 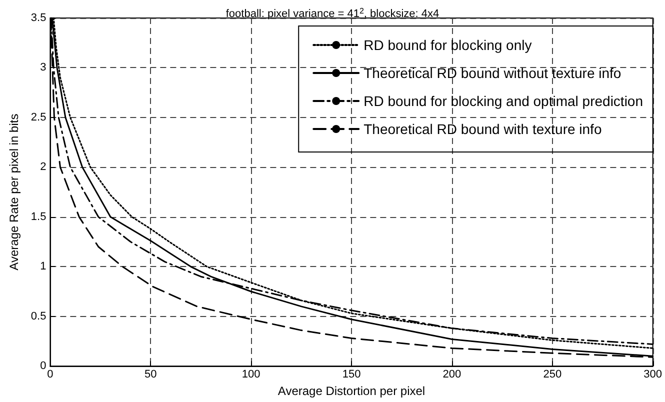 I want to click on legend-label: RD bound for blocking only, so click(x=448, y=45).